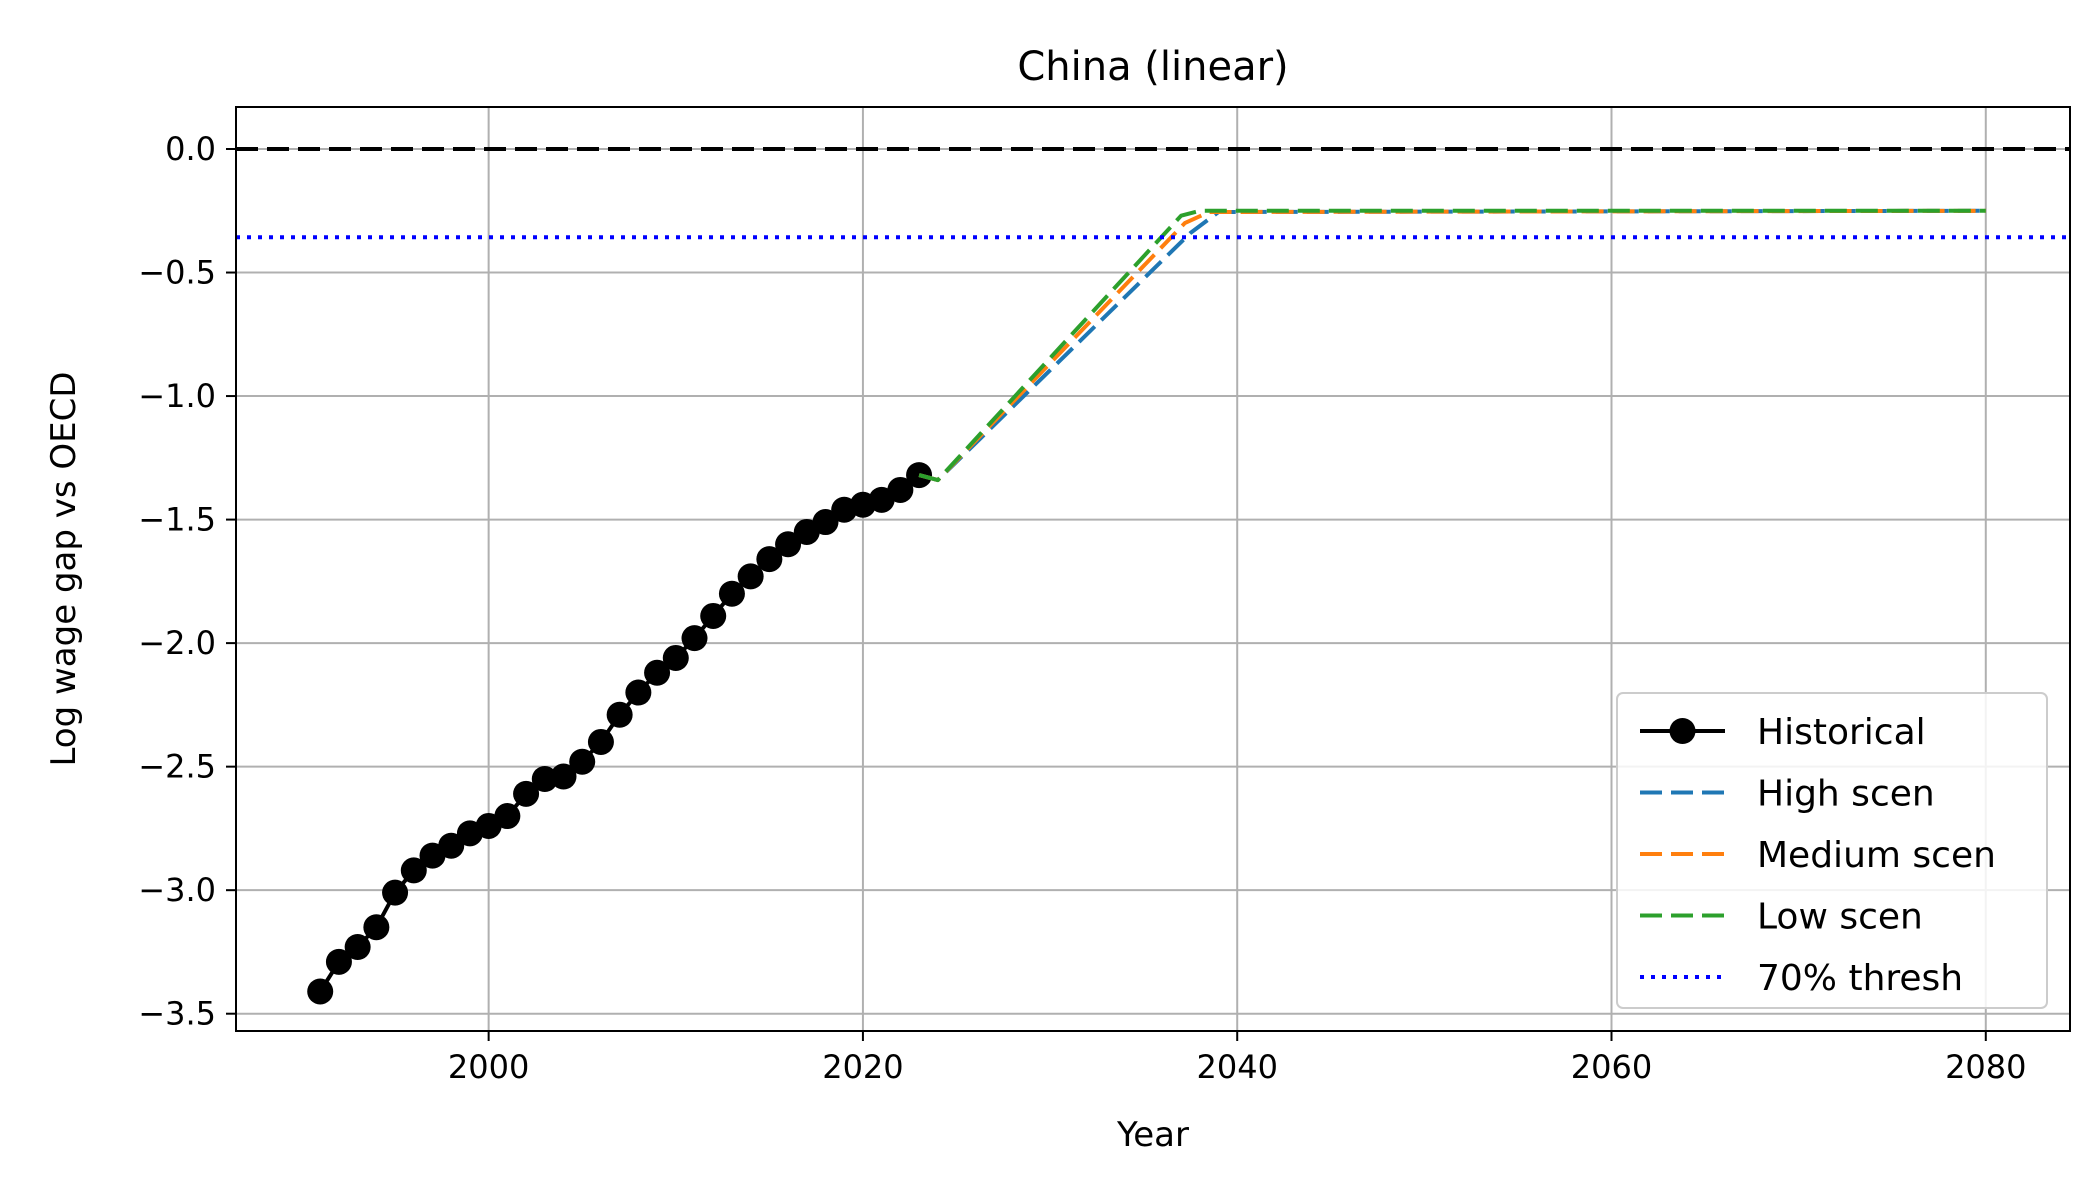 The height and width of the screenshot is (1200, 2100). What do you see at coordinates (1152, 67) in the screenshot?
I see `chart-title: China (linear)` at bounding box center [1152, 67].